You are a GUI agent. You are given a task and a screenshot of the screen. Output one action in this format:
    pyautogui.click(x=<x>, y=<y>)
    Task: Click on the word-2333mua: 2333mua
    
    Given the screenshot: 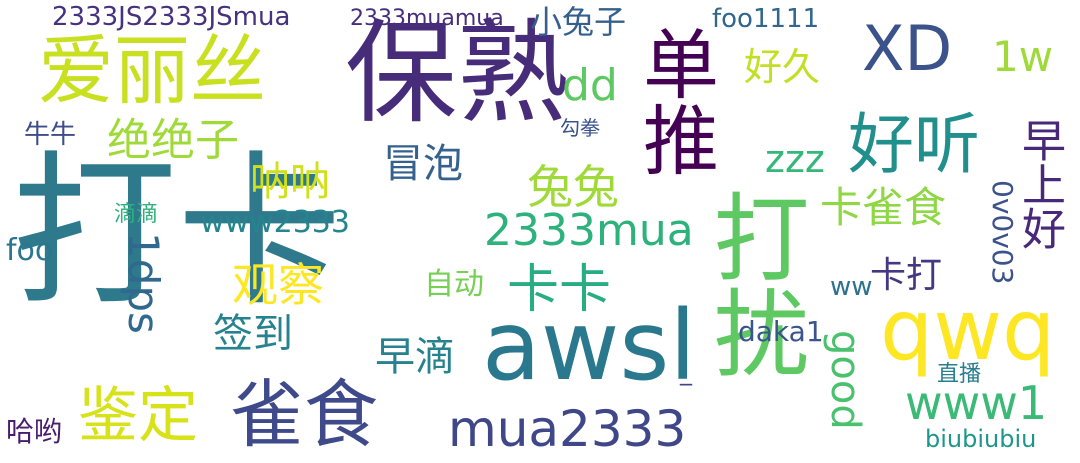 What is the action you would take?
    pyautogui.click(x=589, y=230)
    